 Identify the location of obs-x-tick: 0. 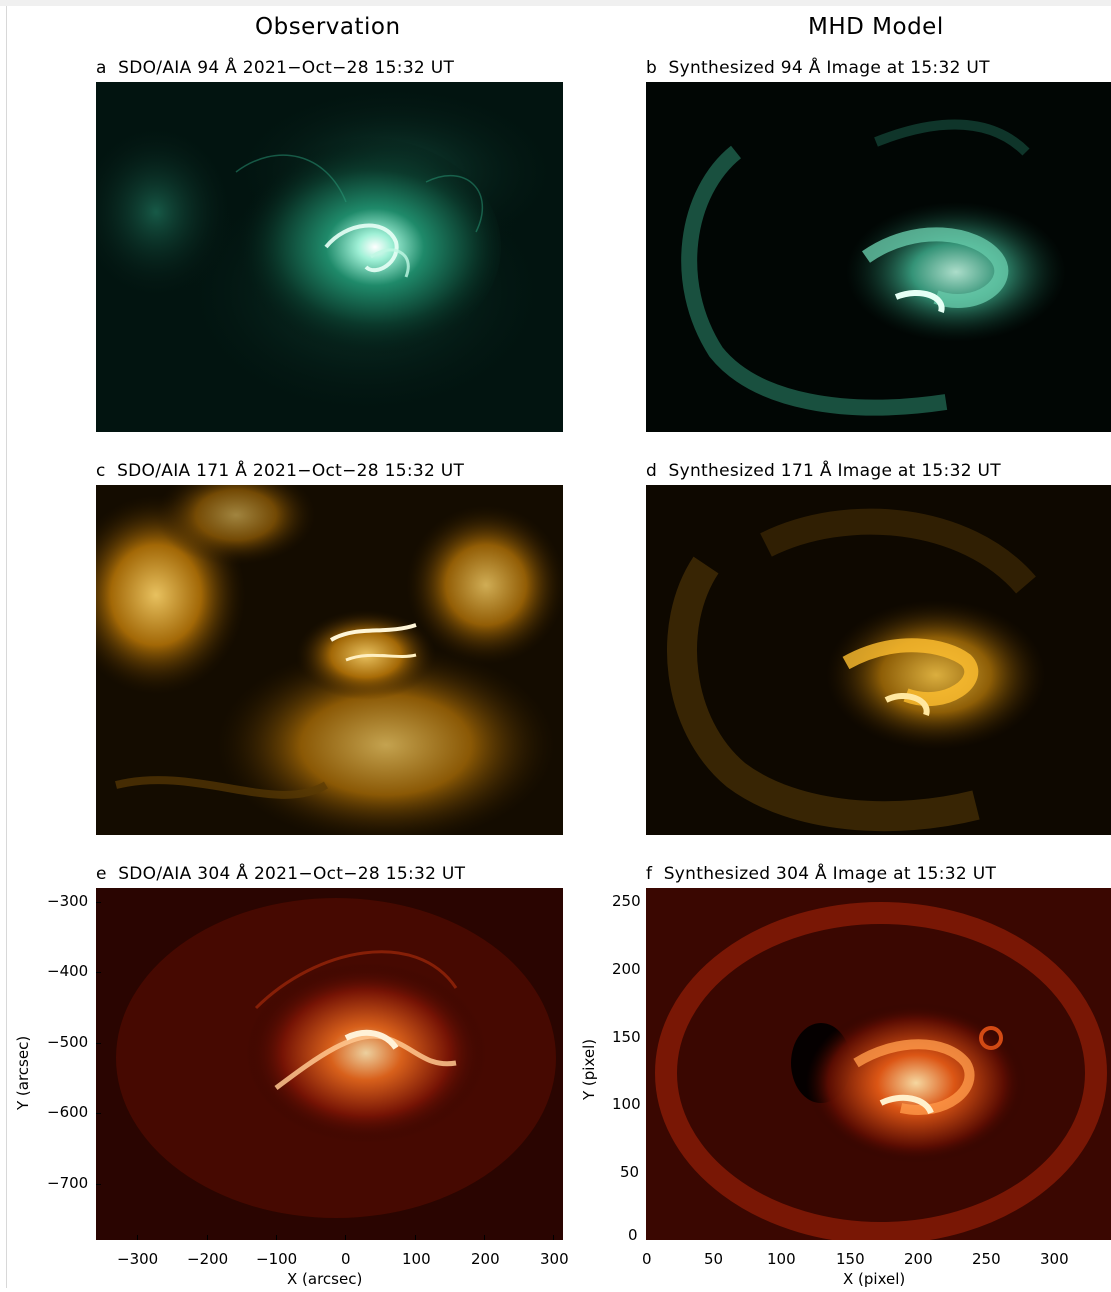
(346, 1259).